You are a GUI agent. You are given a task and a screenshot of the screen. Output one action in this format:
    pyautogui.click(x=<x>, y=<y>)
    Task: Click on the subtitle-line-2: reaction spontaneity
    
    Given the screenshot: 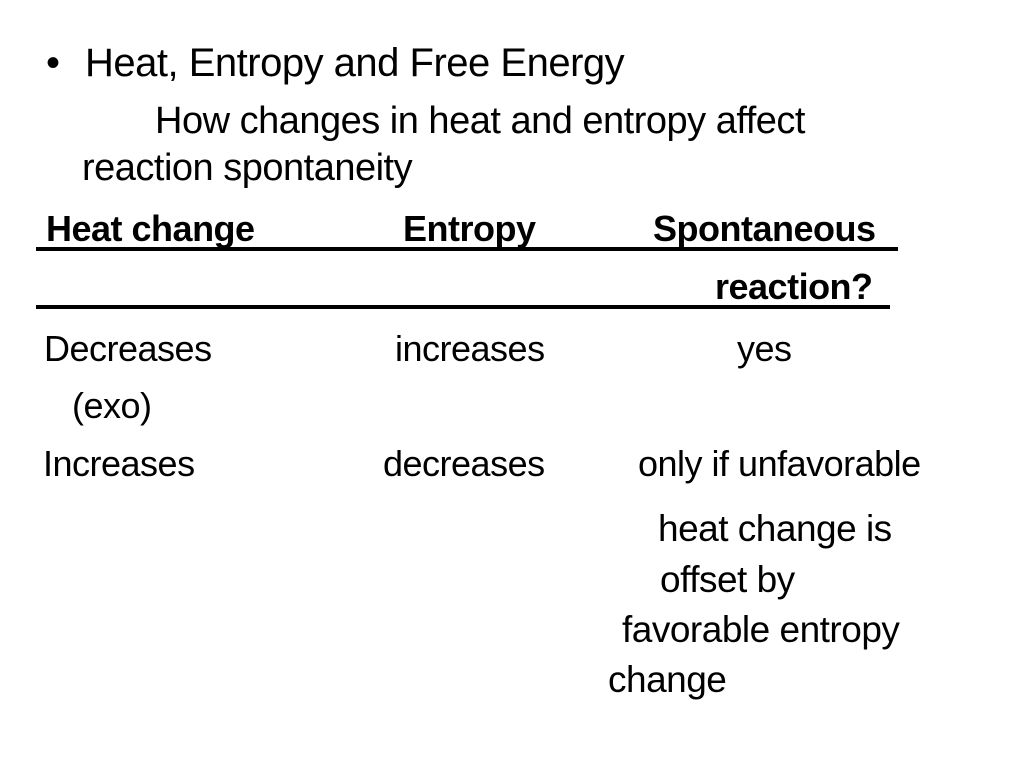 What is the action you would take?
    pyautogui.click(x=247, y=168)
    